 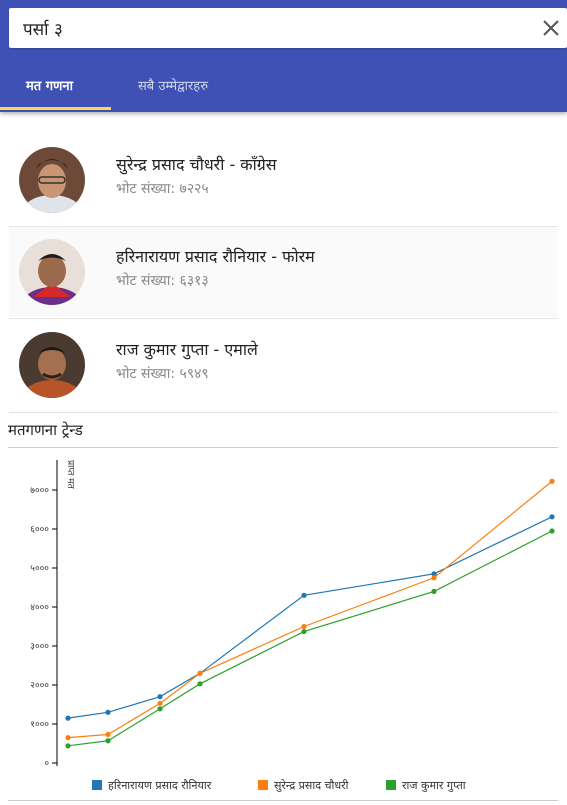 What do you see at coordinates (45, 430) in the screenshot?
I see `trend-title: मतगणना ट्रेन्ड` at bounding box center [45, 430].